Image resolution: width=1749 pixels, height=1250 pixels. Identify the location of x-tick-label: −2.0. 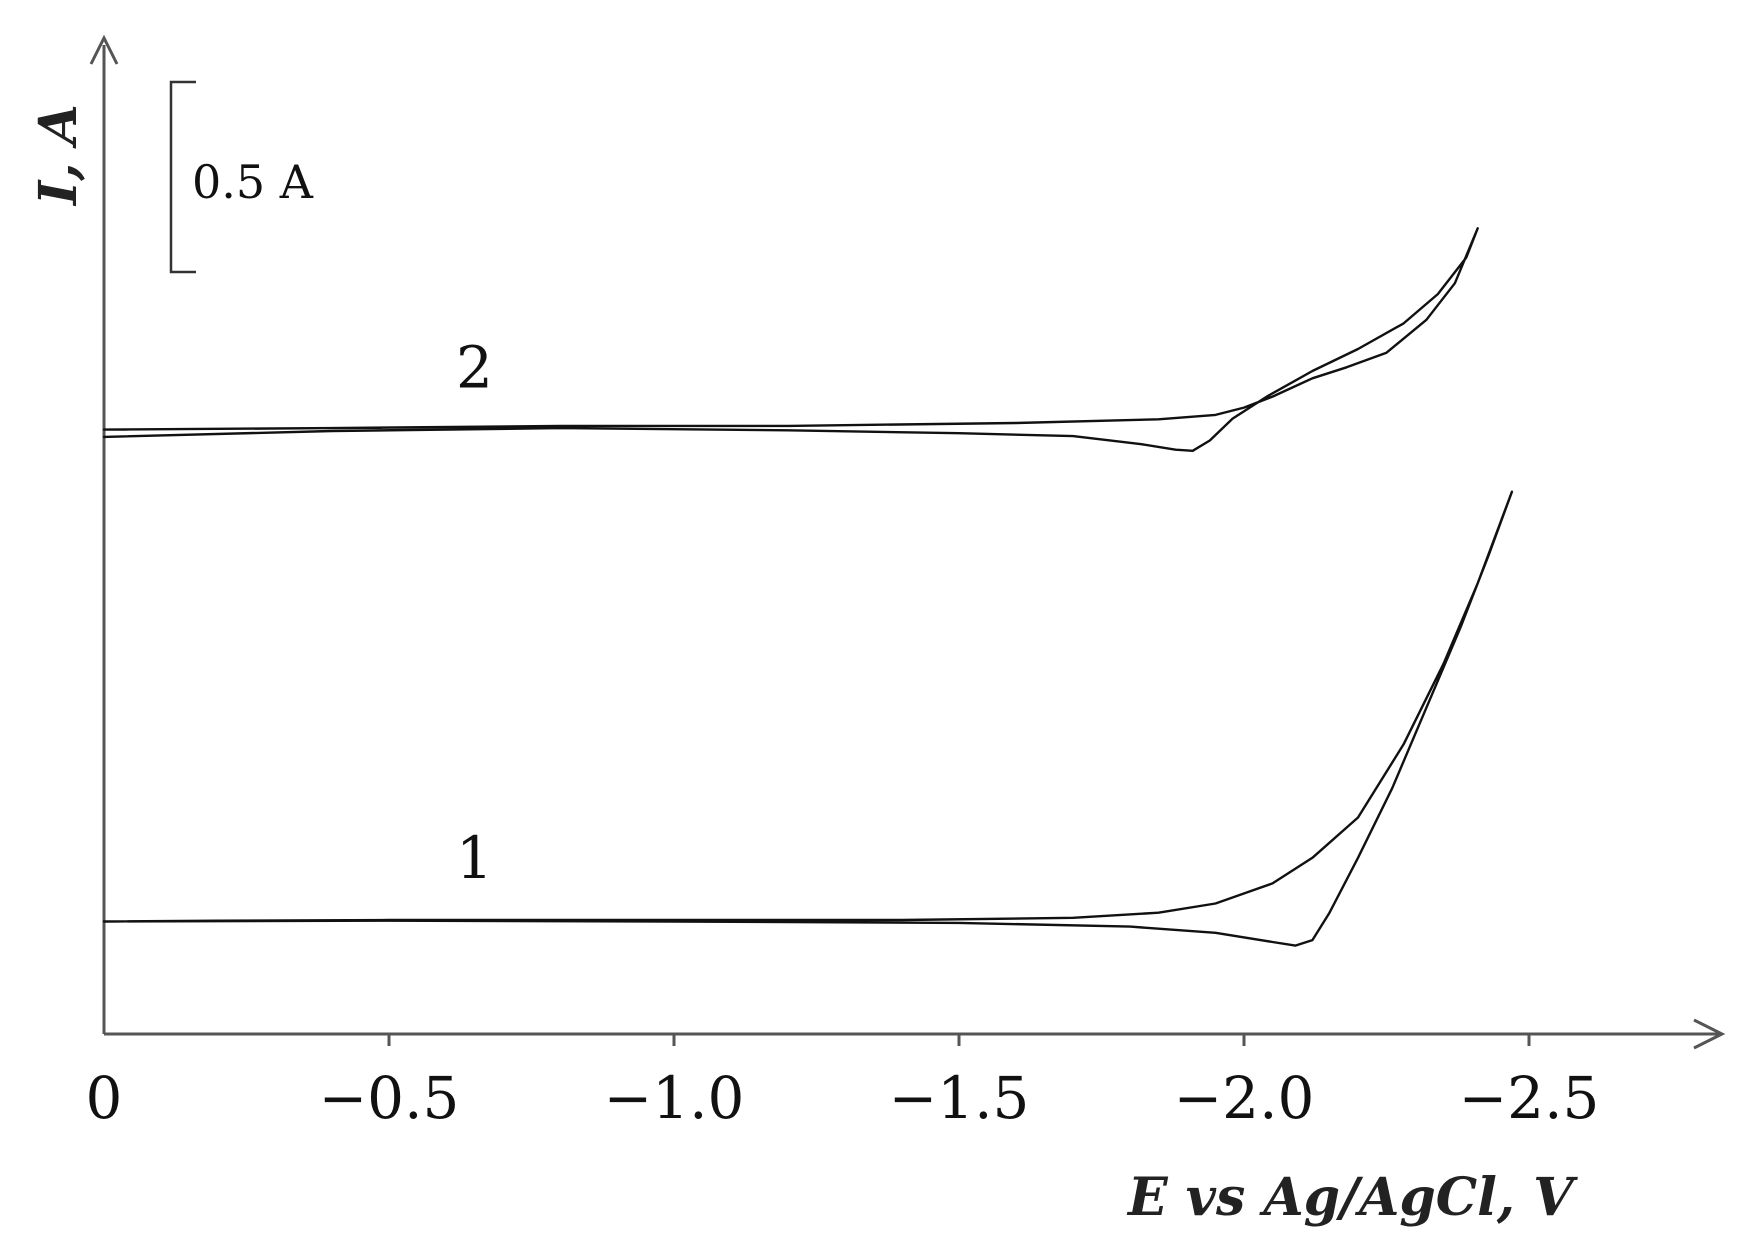
(1244, 1098).